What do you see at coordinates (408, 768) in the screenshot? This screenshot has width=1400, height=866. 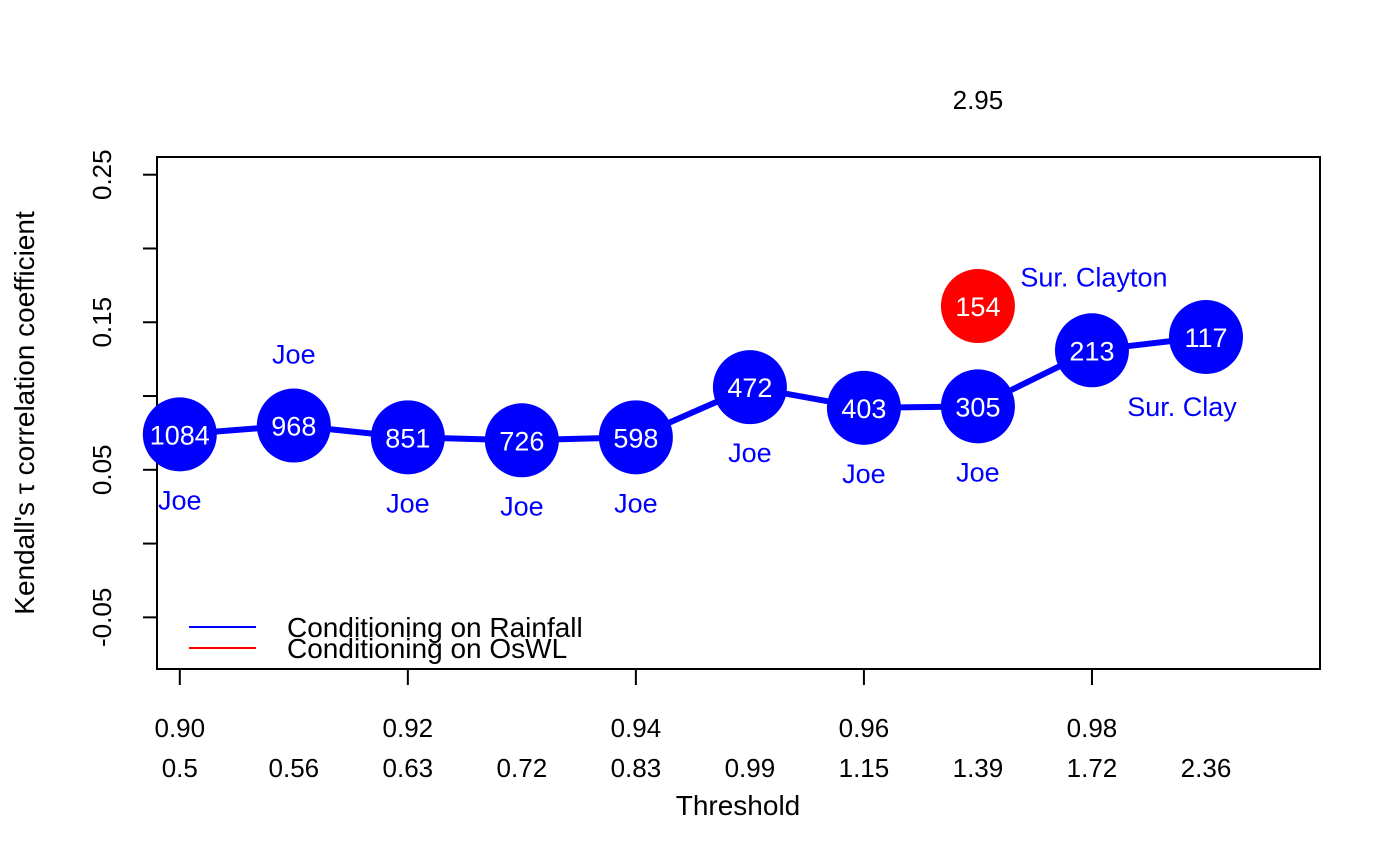 I see `secondary-x-label: 0.63` at bounding box center [408, 768].